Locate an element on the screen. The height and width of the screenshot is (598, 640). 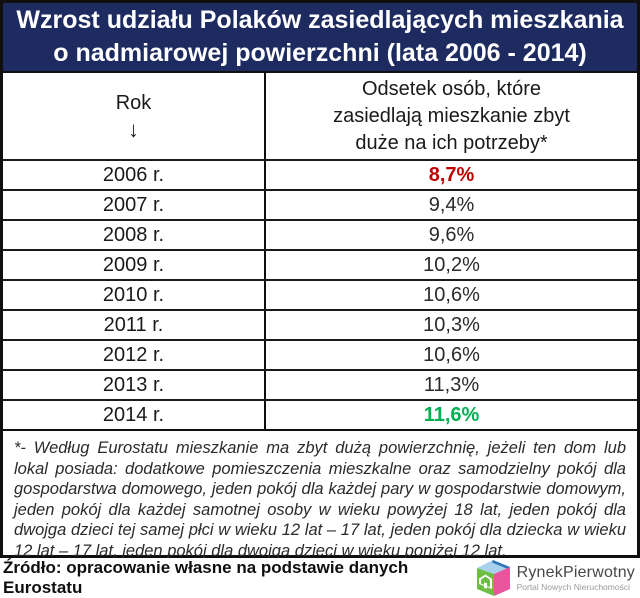
year-cell: 2011 r. is located at coordinates (134, 325).